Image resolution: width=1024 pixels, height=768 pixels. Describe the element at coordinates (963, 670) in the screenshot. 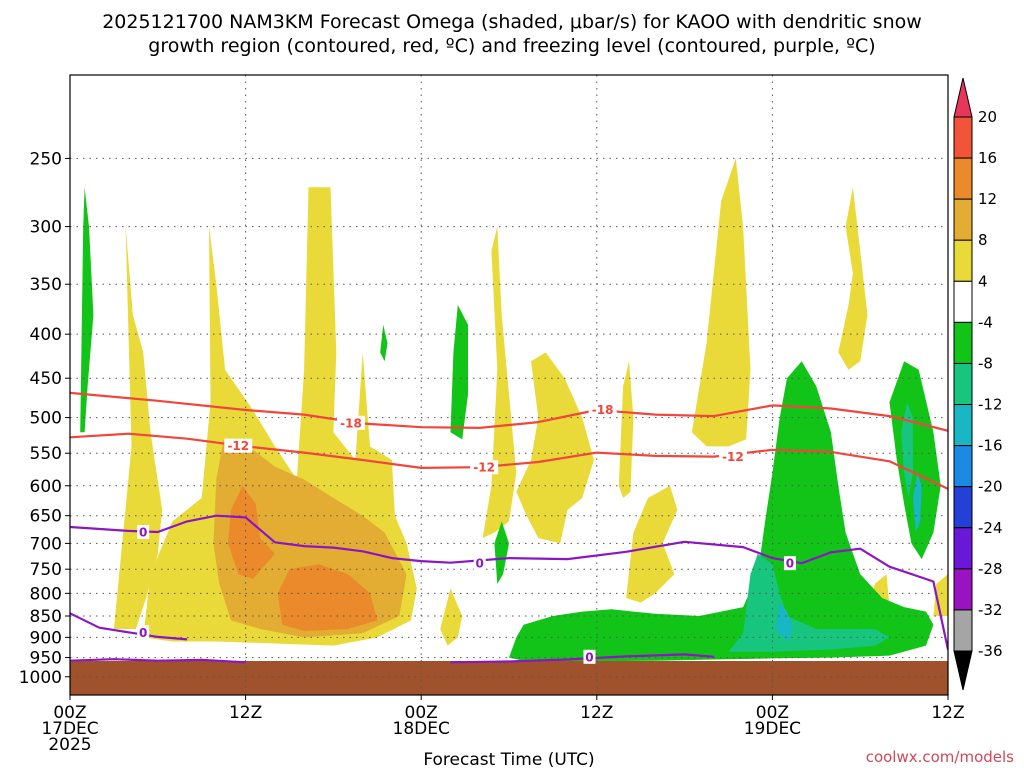

I see `colorbar-arrow-bottom` at that location.